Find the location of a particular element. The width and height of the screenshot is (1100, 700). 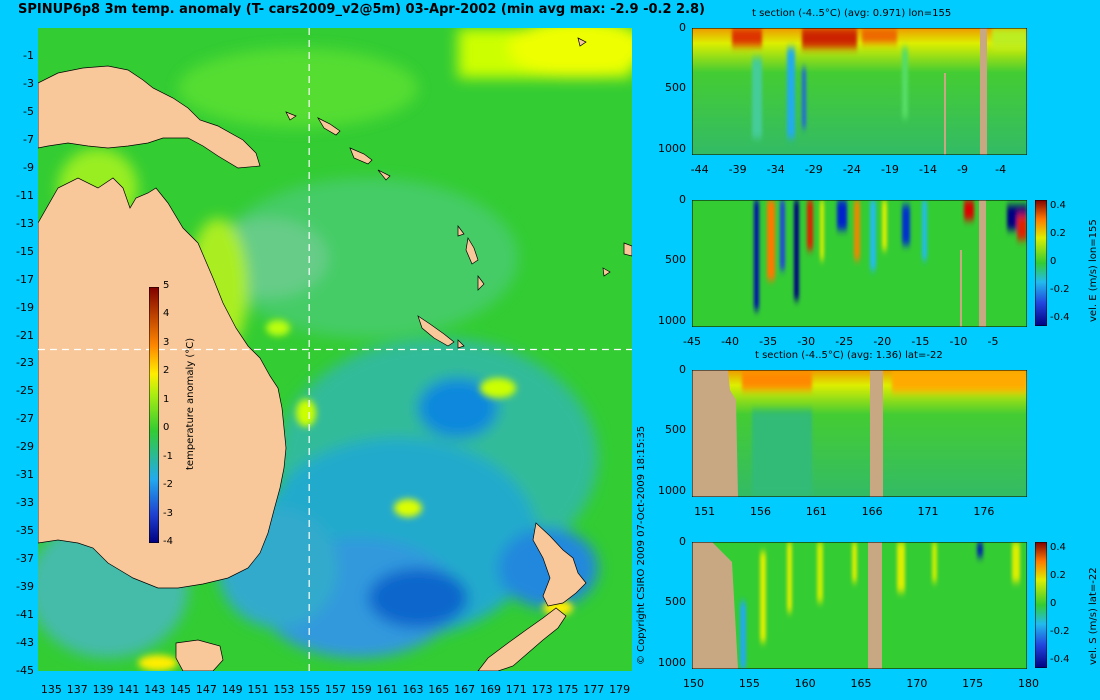

map-y-tick: -21 is located at coordinates (25, 335).